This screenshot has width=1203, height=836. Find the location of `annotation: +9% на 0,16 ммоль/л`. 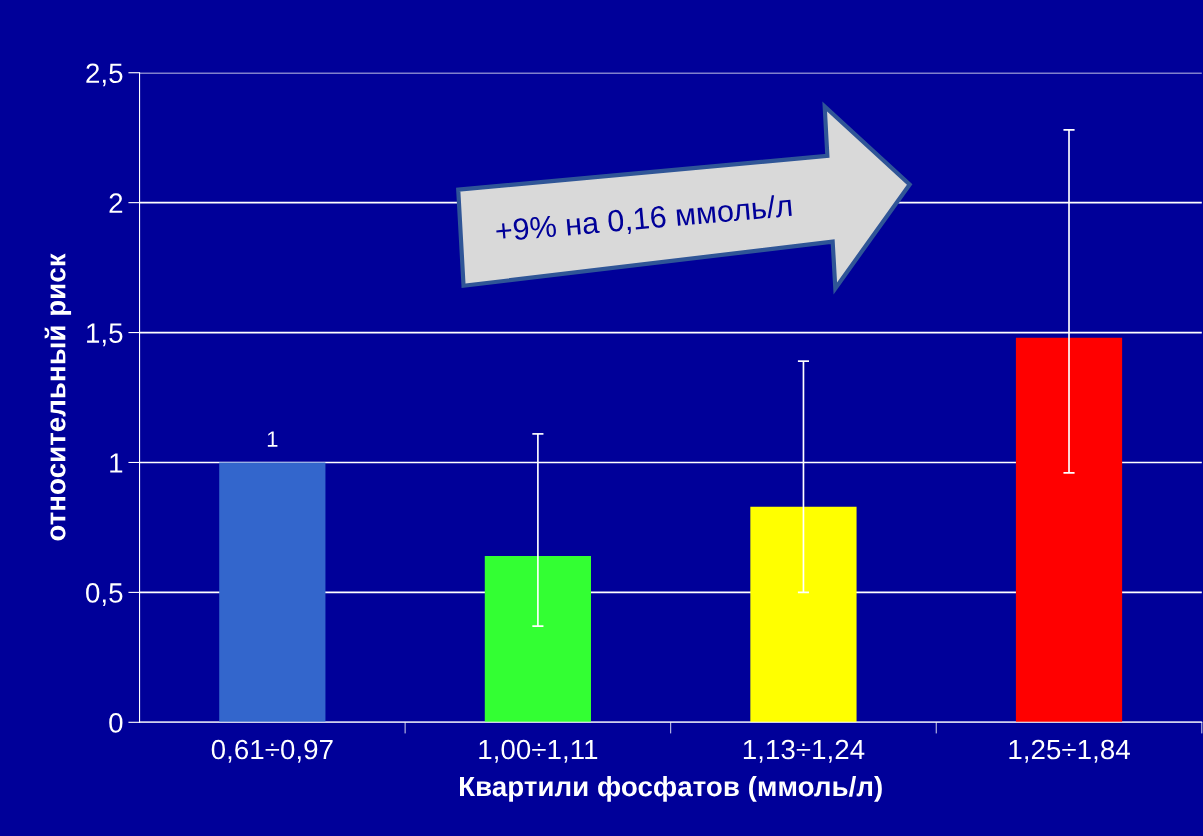

annotation: +9% на 0,16 ммоль/л is located at coordinates (644, 219).